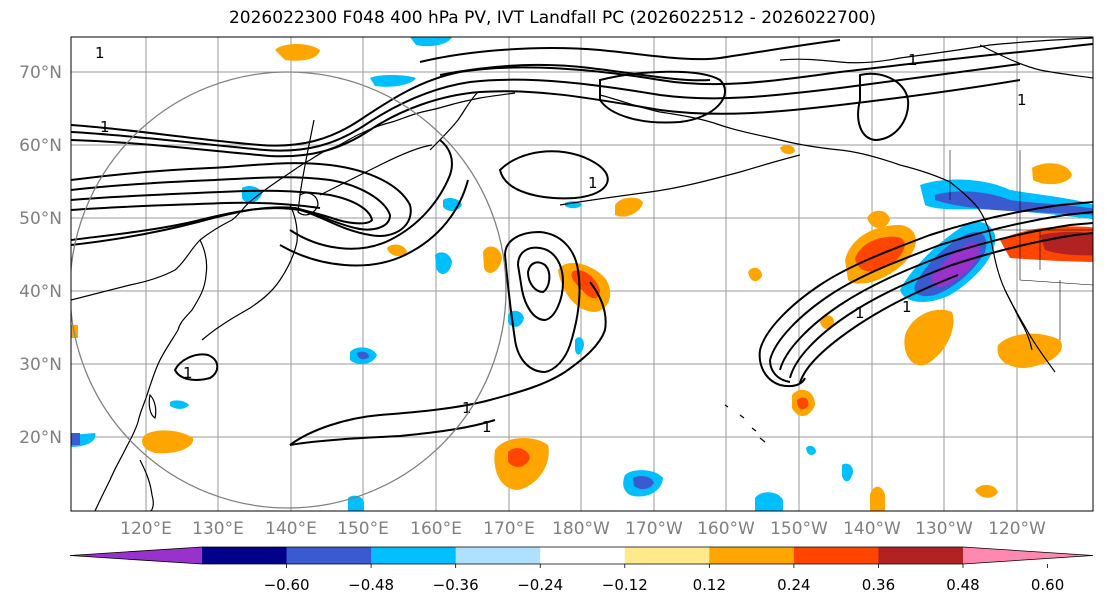 The height and width of the screenshot is (604, 1105). I want to click on colorbar-tick-label: −0.48, so click(371, 585).